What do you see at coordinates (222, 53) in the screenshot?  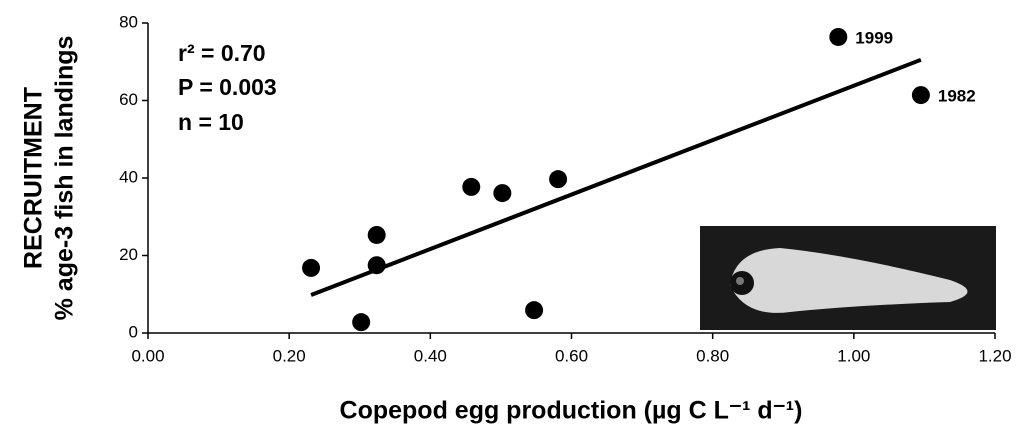 I see `annotation: r² = 0.70` at bounding box center [222, 53].